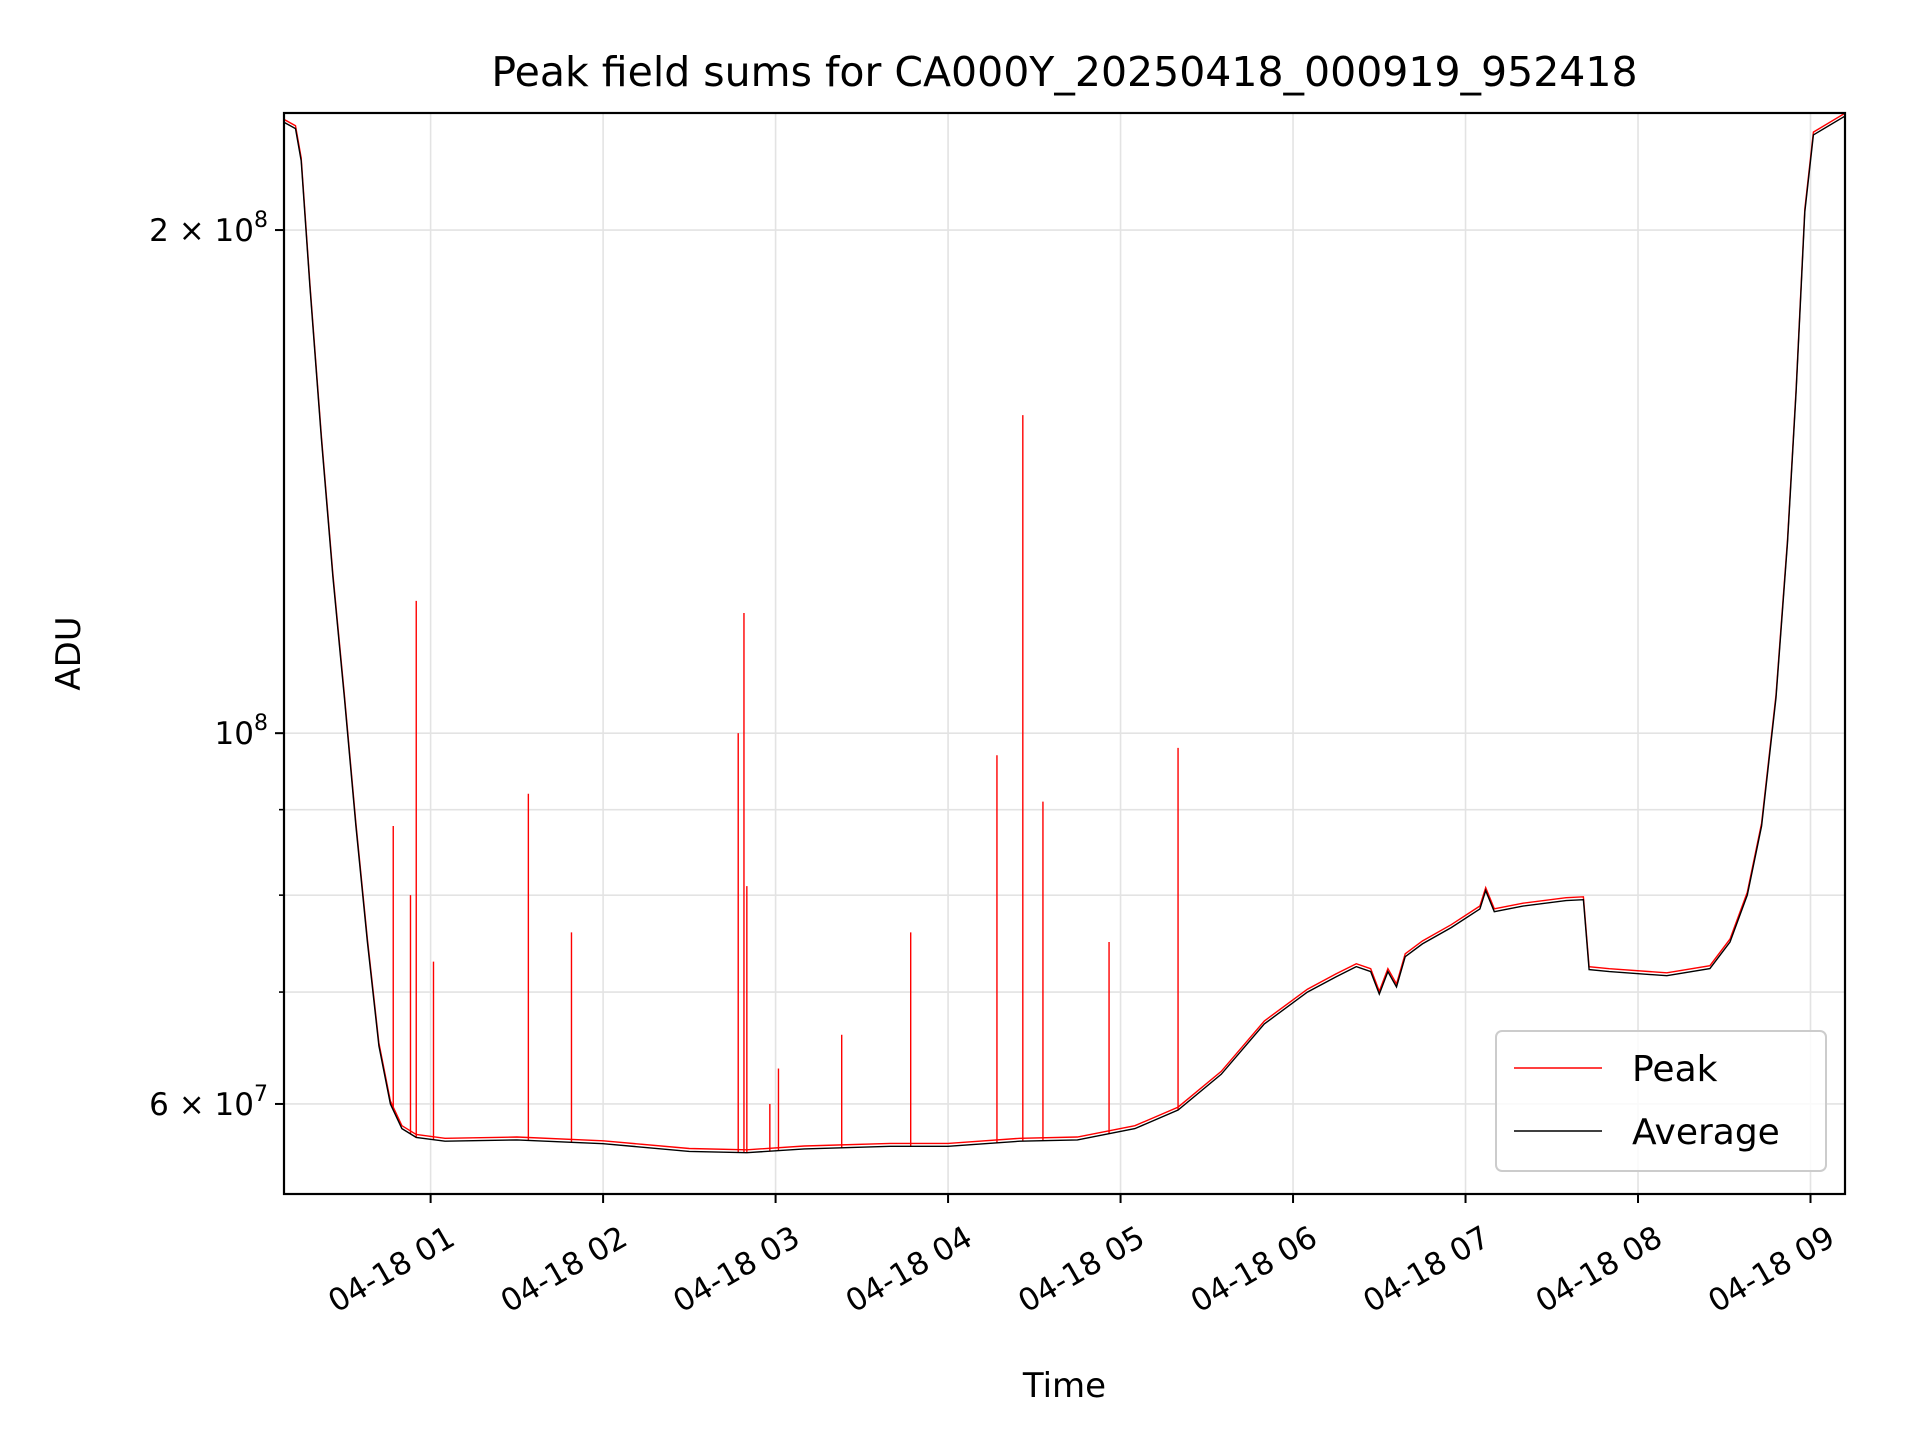  Describe the element at coordinates (208, 228) in the screenshot. I see `y-tick-label: 2 × 108` at that location.